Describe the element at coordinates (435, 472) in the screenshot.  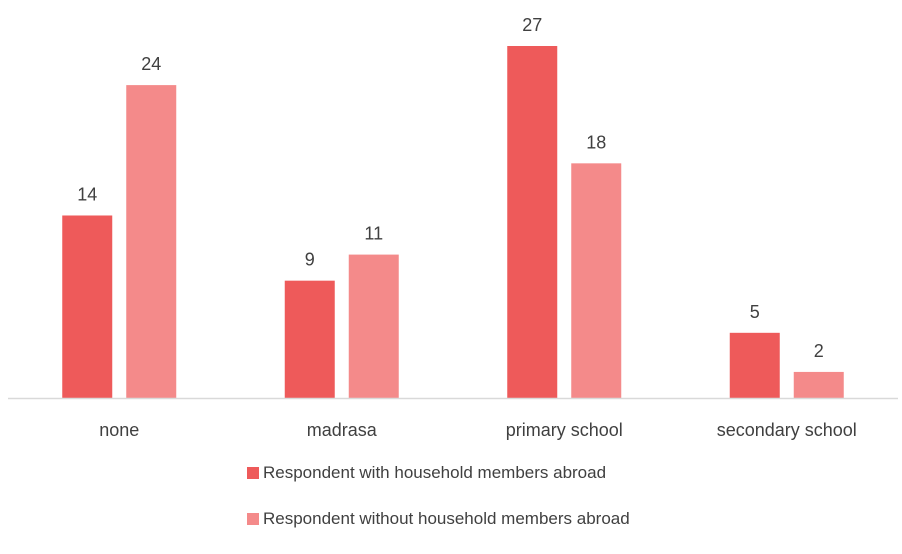
I see `legend-label-with-members: Respondent with household members abroad` at that location.